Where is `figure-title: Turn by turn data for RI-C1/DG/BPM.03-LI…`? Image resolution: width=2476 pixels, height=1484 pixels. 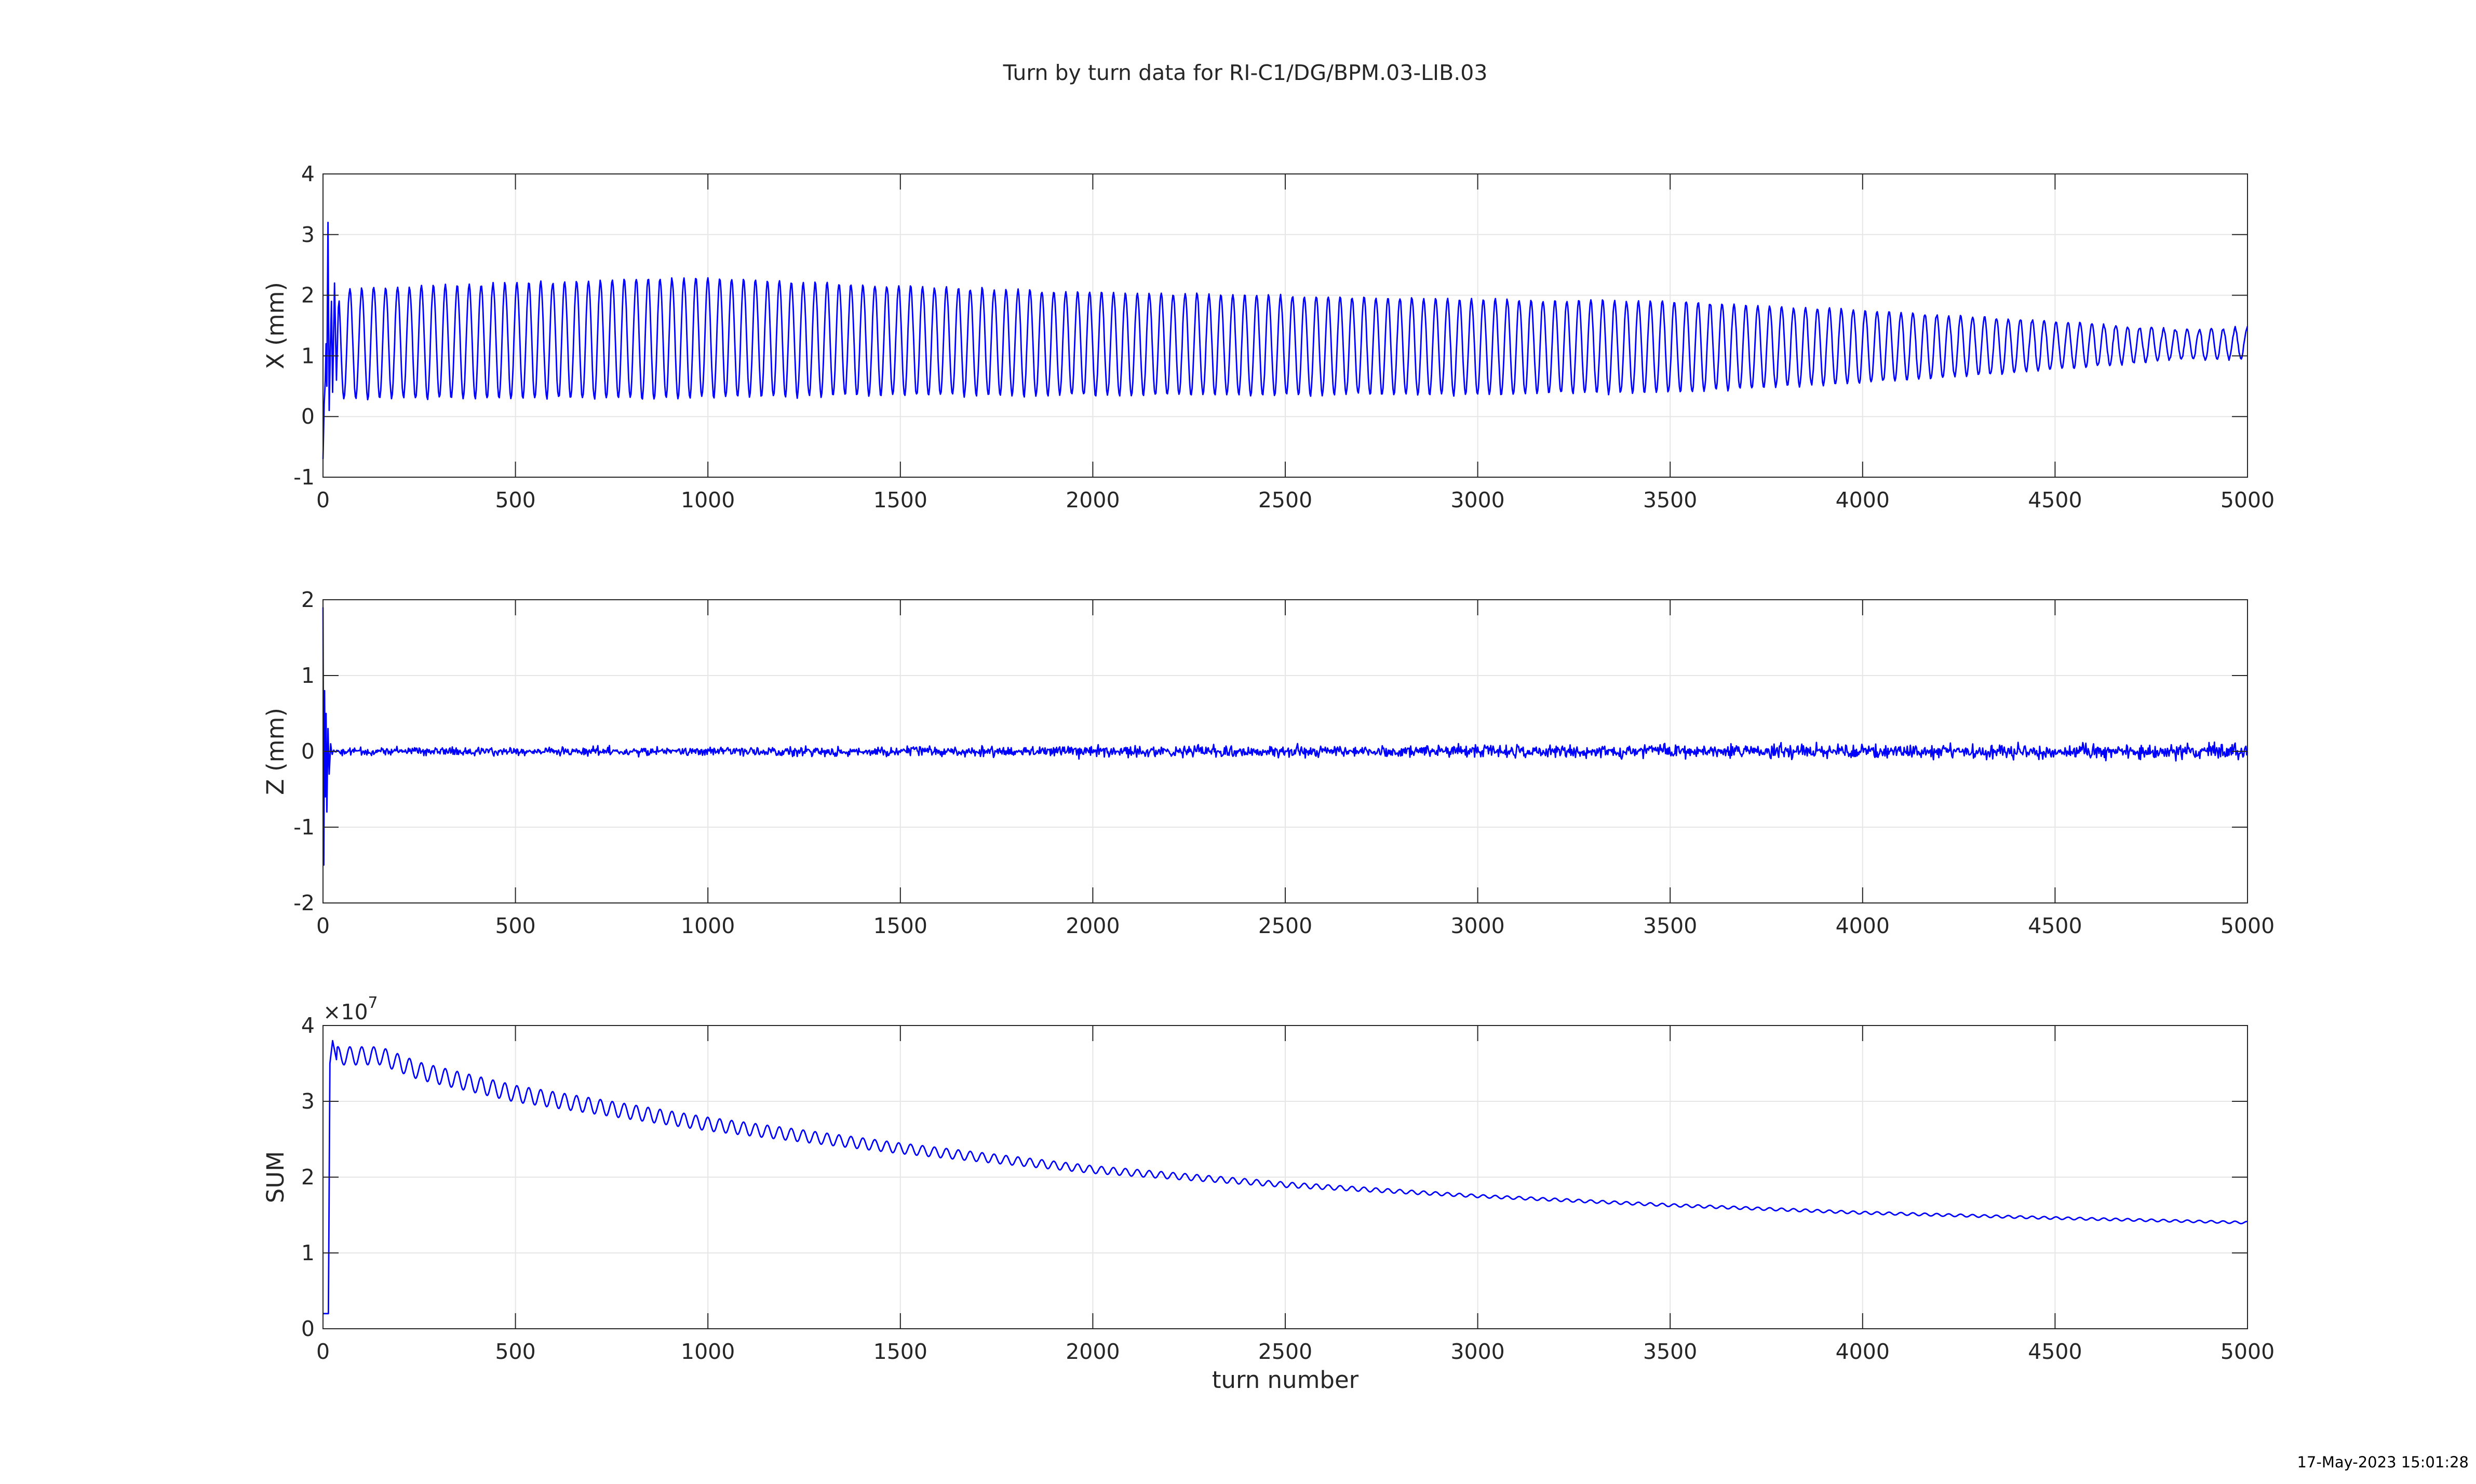 figure-title: Turn by turn data for RI-C1/DG/BPM.03-LI… is located at coordinates (1245, 73).